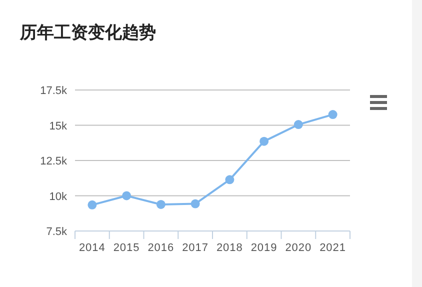 The image size is (422, 287). Describe the element at coordinates (298, 248) in the screenshot. I see `x-tick-label: 2020` at that location.